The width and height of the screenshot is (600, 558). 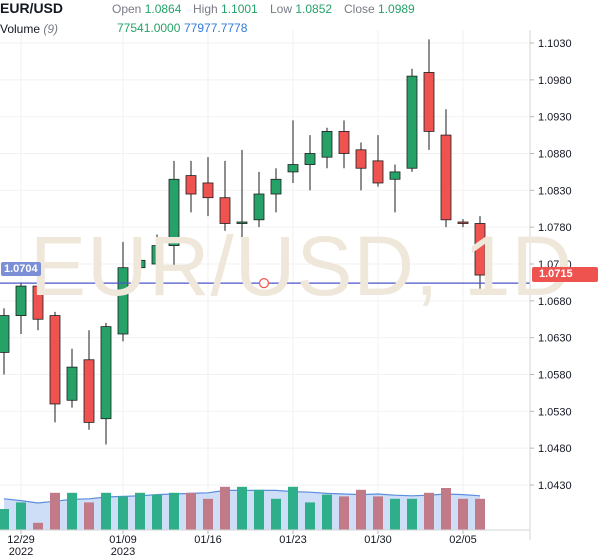 I want to click on close-value: 1.0989, so click(x=396, y=9).